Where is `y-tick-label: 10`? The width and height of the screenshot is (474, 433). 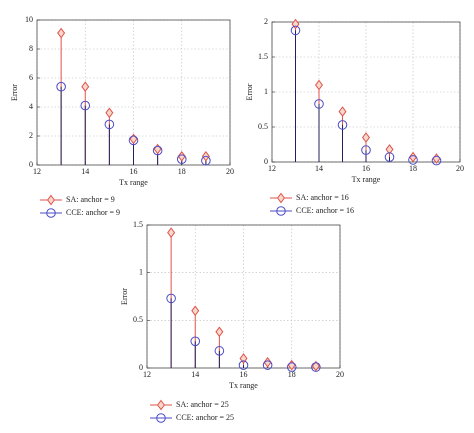 y-tick-label: 10 is located at coordinates (29, 19).